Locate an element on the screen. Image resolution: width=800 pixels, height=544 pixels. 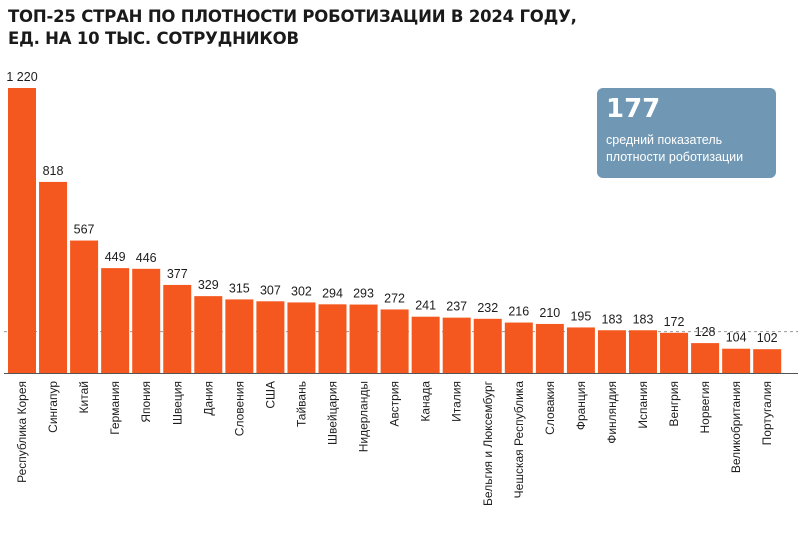
value-label: 232 is located at coordinates (487, 308).